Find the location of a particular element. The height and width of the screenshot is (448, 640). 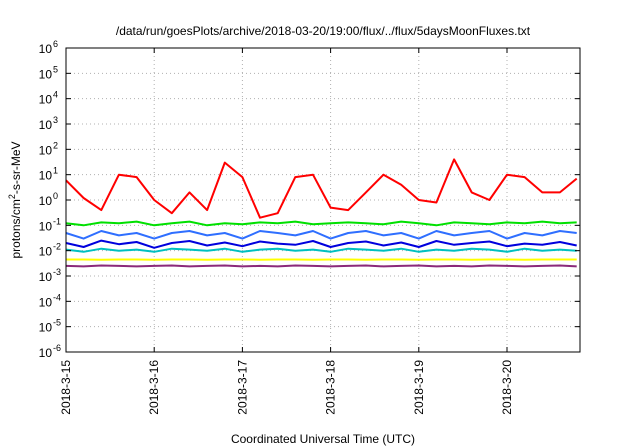

y-tick-exponent: -5 is located at coordinates (57, 323).